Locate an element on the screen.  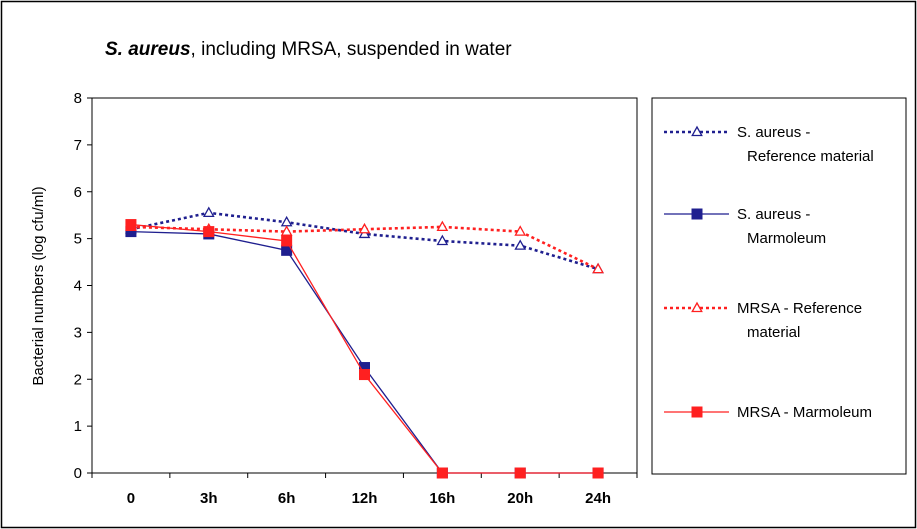
x-tick-label: 12h is located at coordinates (365, 498).